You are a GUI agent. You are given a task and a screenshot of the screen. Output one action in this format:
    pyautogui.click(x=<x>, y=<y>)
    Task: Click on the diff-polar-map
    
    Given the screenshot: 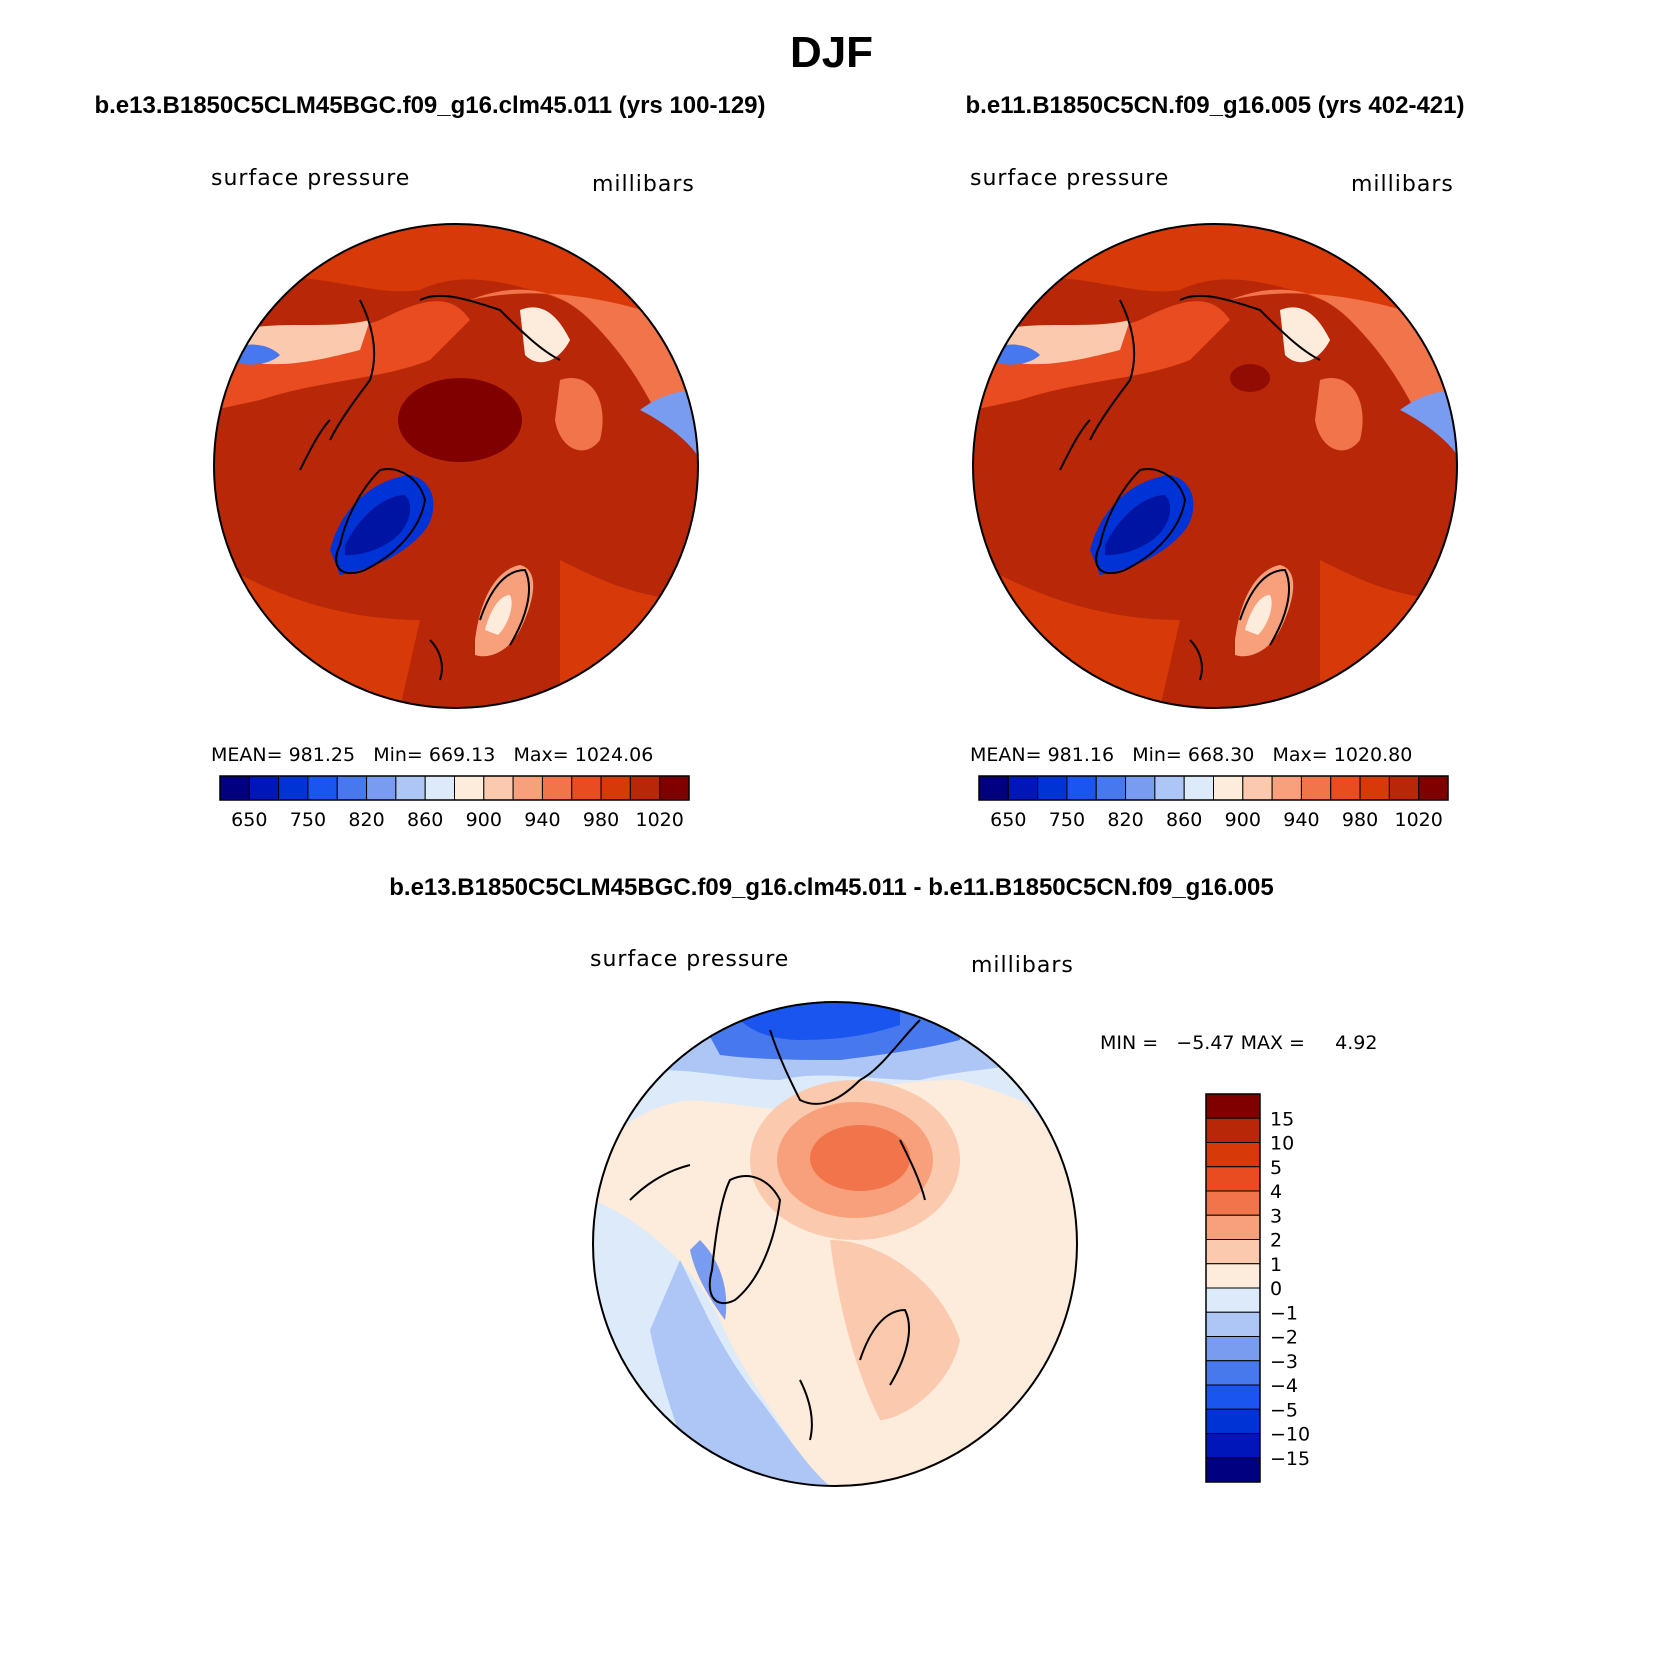 What is the action you would take?
    pyautogui.click(x=835, y=1244)
    